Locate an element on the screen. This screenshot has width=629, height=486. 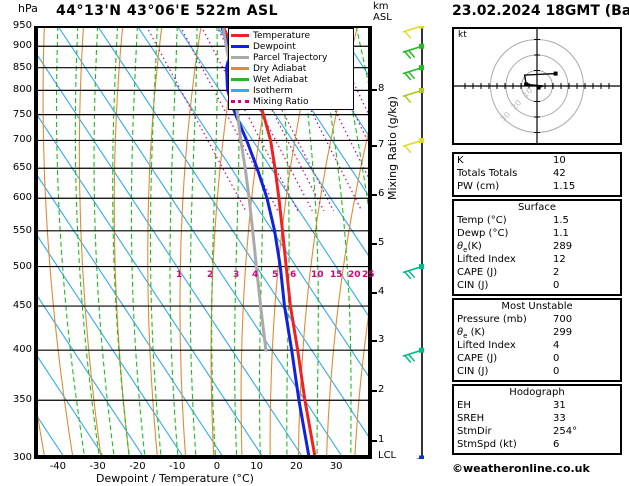
height-tick-label: 7 is located at coordinates (381, 144).